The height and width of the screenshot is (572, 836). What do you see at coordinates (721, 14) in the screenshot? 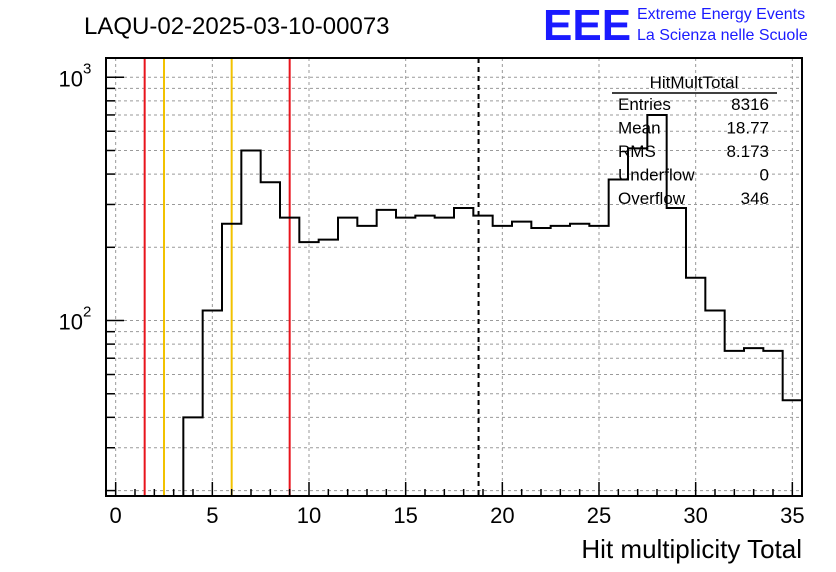
I see `eee-logo-line1: Extreme Energy Events` at bounding box center [721, 14].